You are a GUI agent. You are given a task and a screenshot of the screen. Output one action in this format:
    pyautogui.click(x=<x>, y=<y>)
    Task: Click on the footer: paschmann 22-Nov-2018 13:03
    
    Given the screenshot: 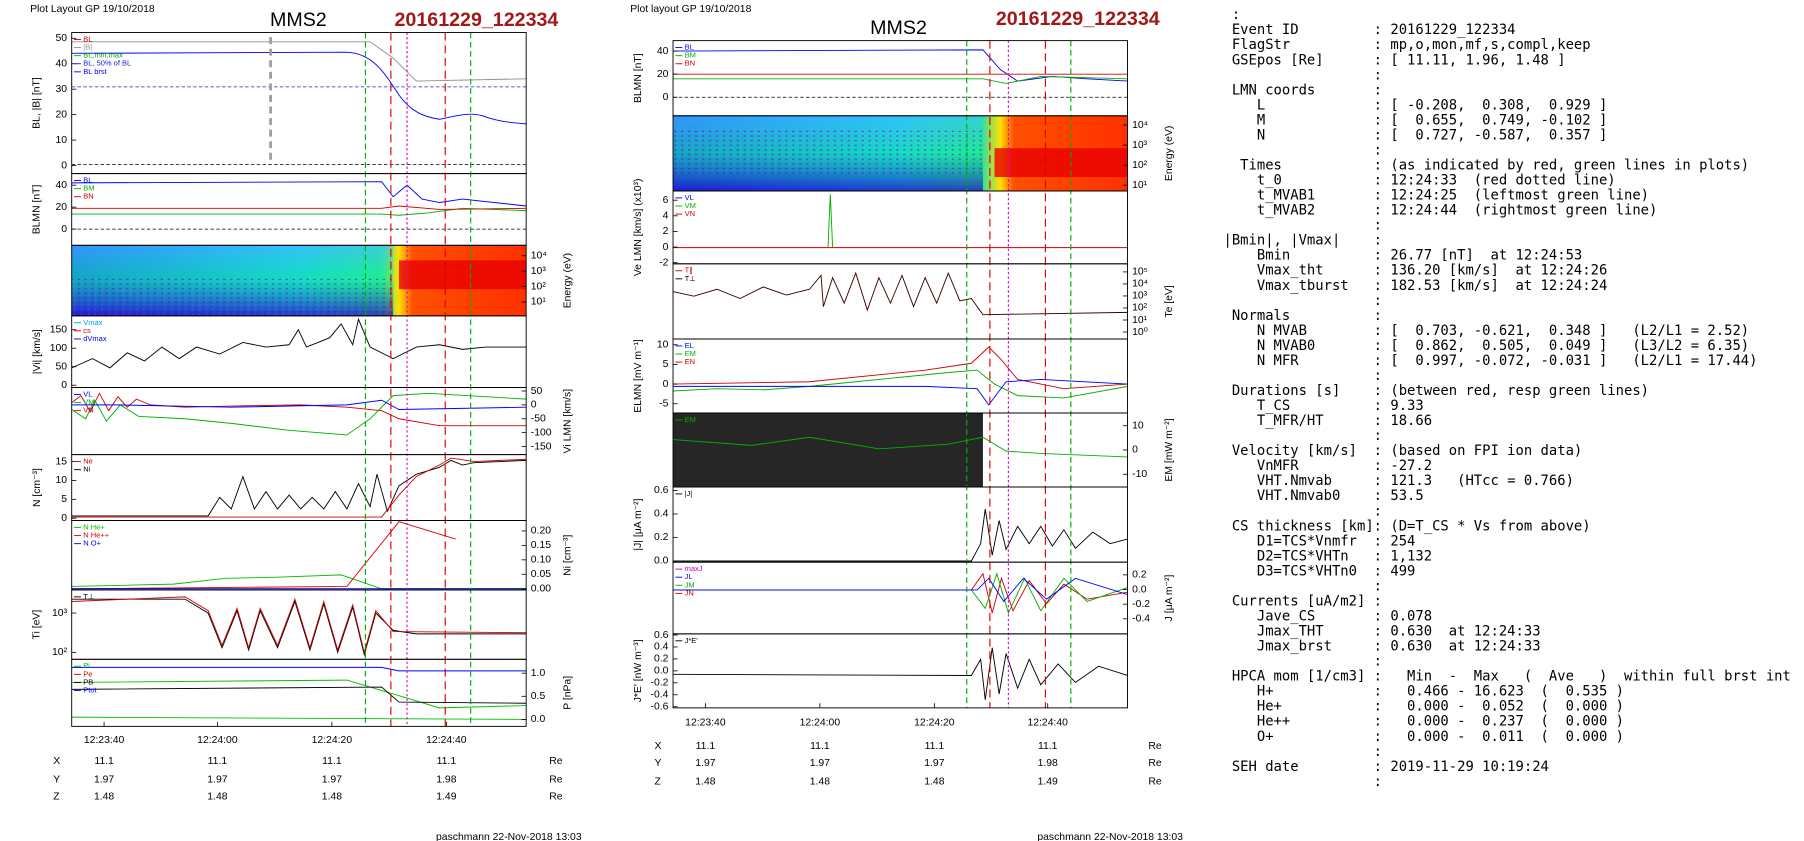 What is the action you would take?
    pyautogui.click(x=1110, y=836)
    